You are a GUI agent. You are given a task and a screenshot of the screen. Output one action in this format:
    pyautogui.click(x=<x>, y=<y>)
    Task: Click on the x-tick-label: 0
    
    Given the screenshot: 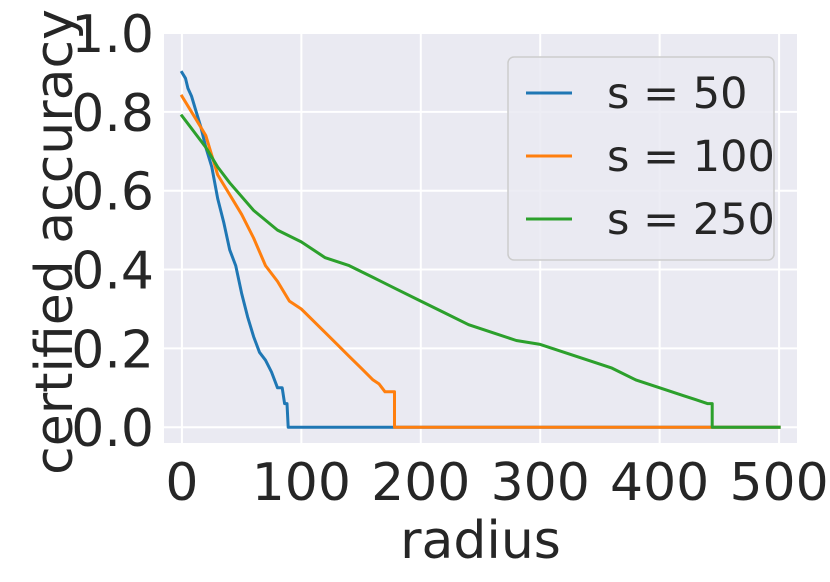 What is the action you would take?
    pyautogui.click(x=181, y=483)
    